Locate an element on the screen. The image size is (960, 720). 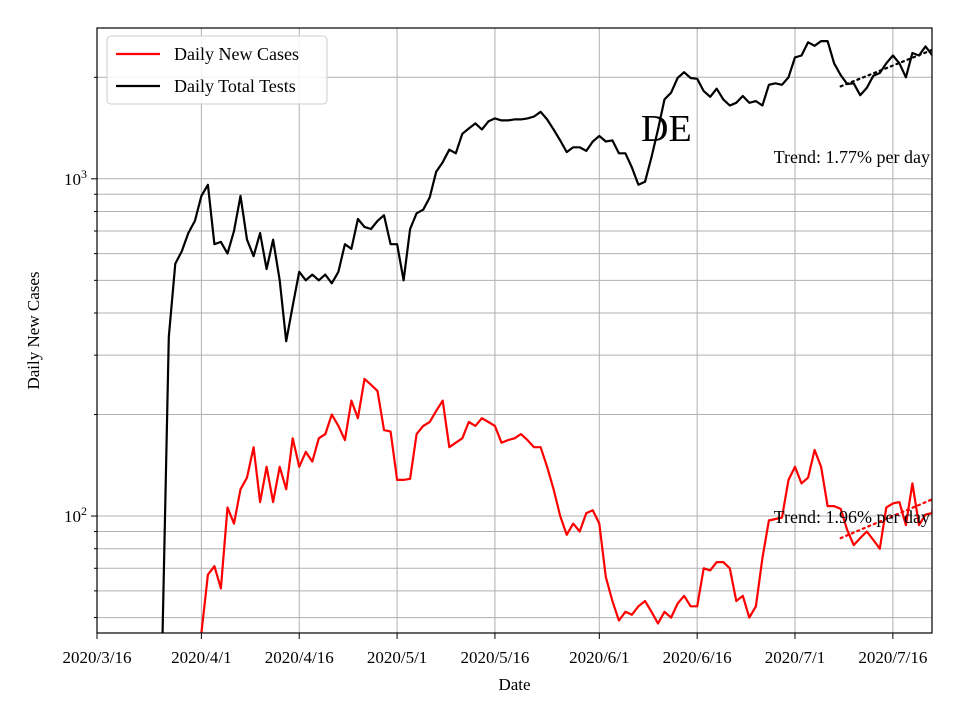
legend-label-cases: Daily New Cases is located at coordinates (236, 54).